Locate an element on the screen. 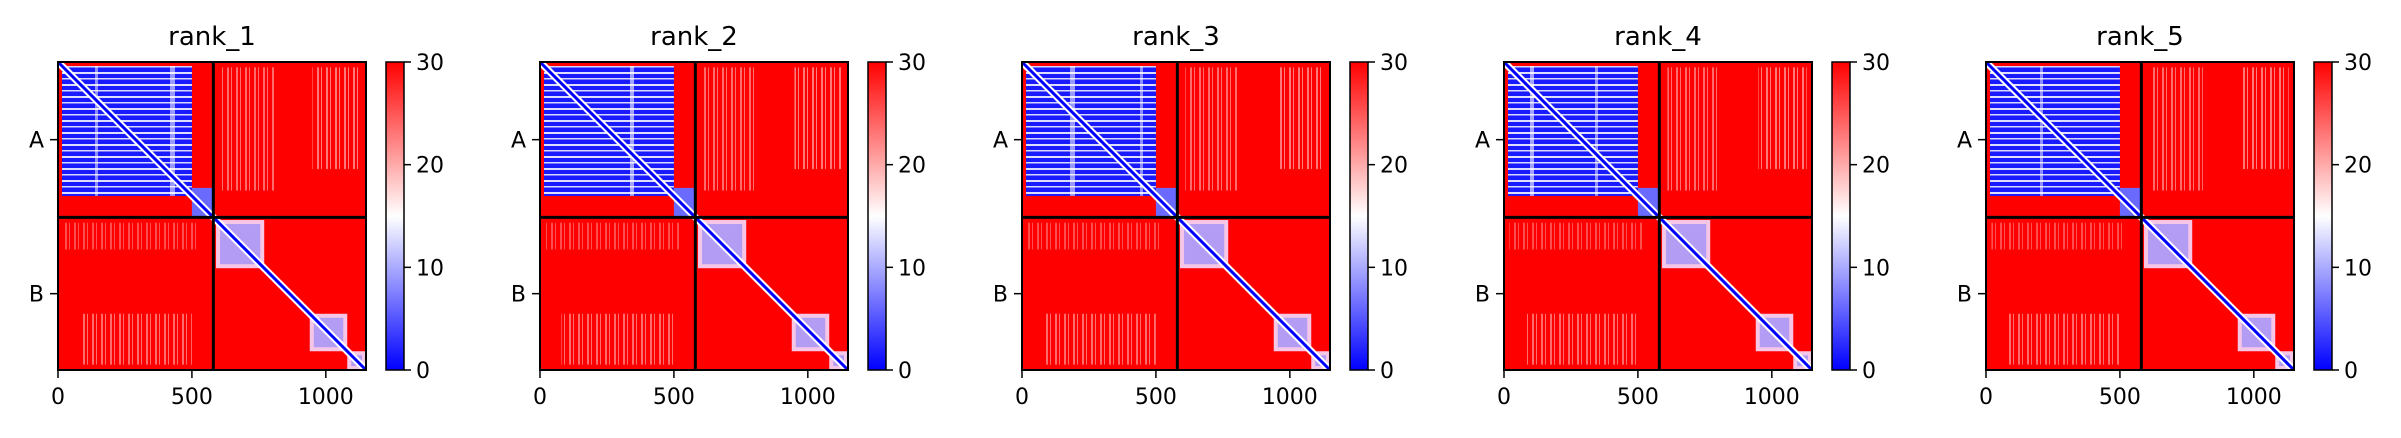 The height and width of the screenshot is (438, 2401). panel-title: rank_1 is located at coordinates (212, 37).